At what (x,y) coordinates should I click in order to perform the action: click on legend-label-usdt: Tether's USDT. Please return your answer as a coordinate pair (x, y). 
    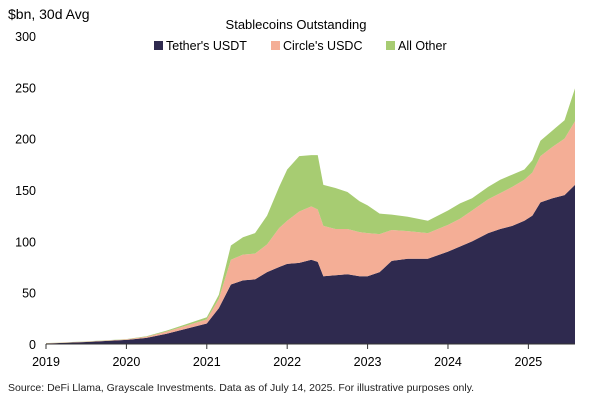
    Looking at the image, I should click on (206, 46).